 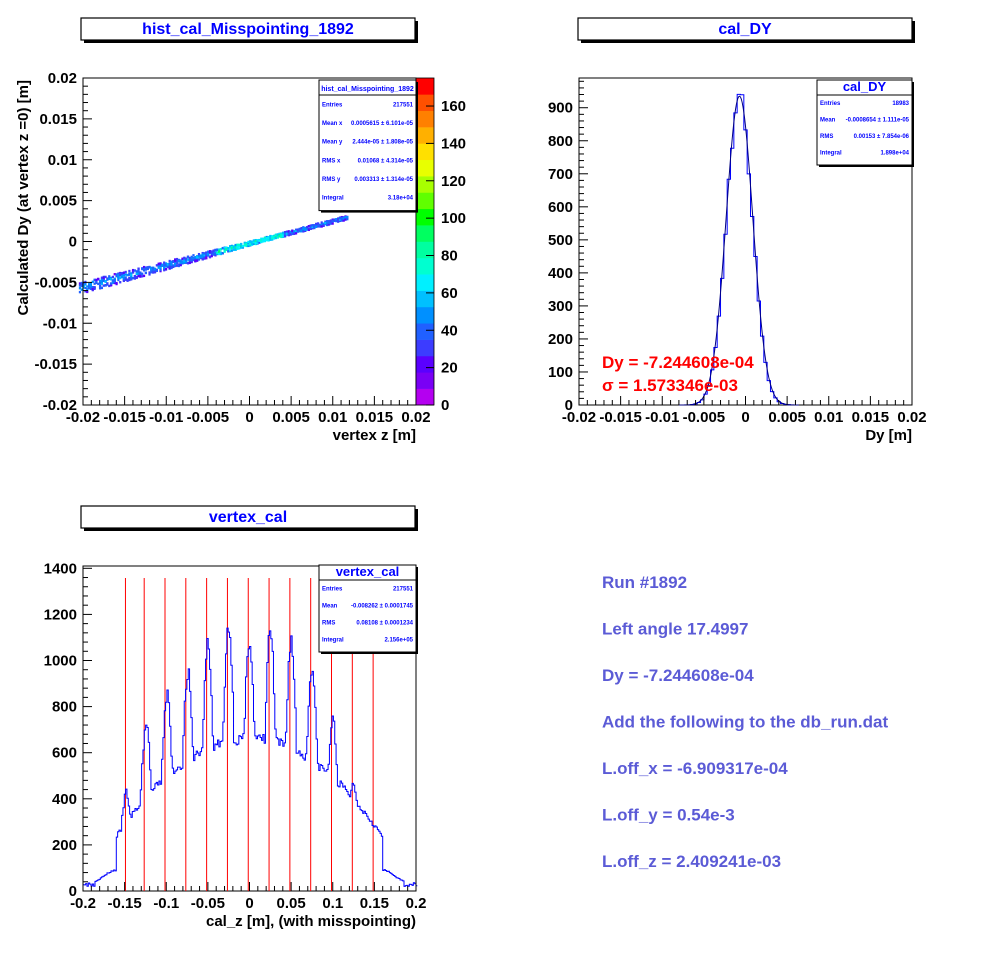 I want to click on stats-row-value: 18983, so click(x=900, y=104).